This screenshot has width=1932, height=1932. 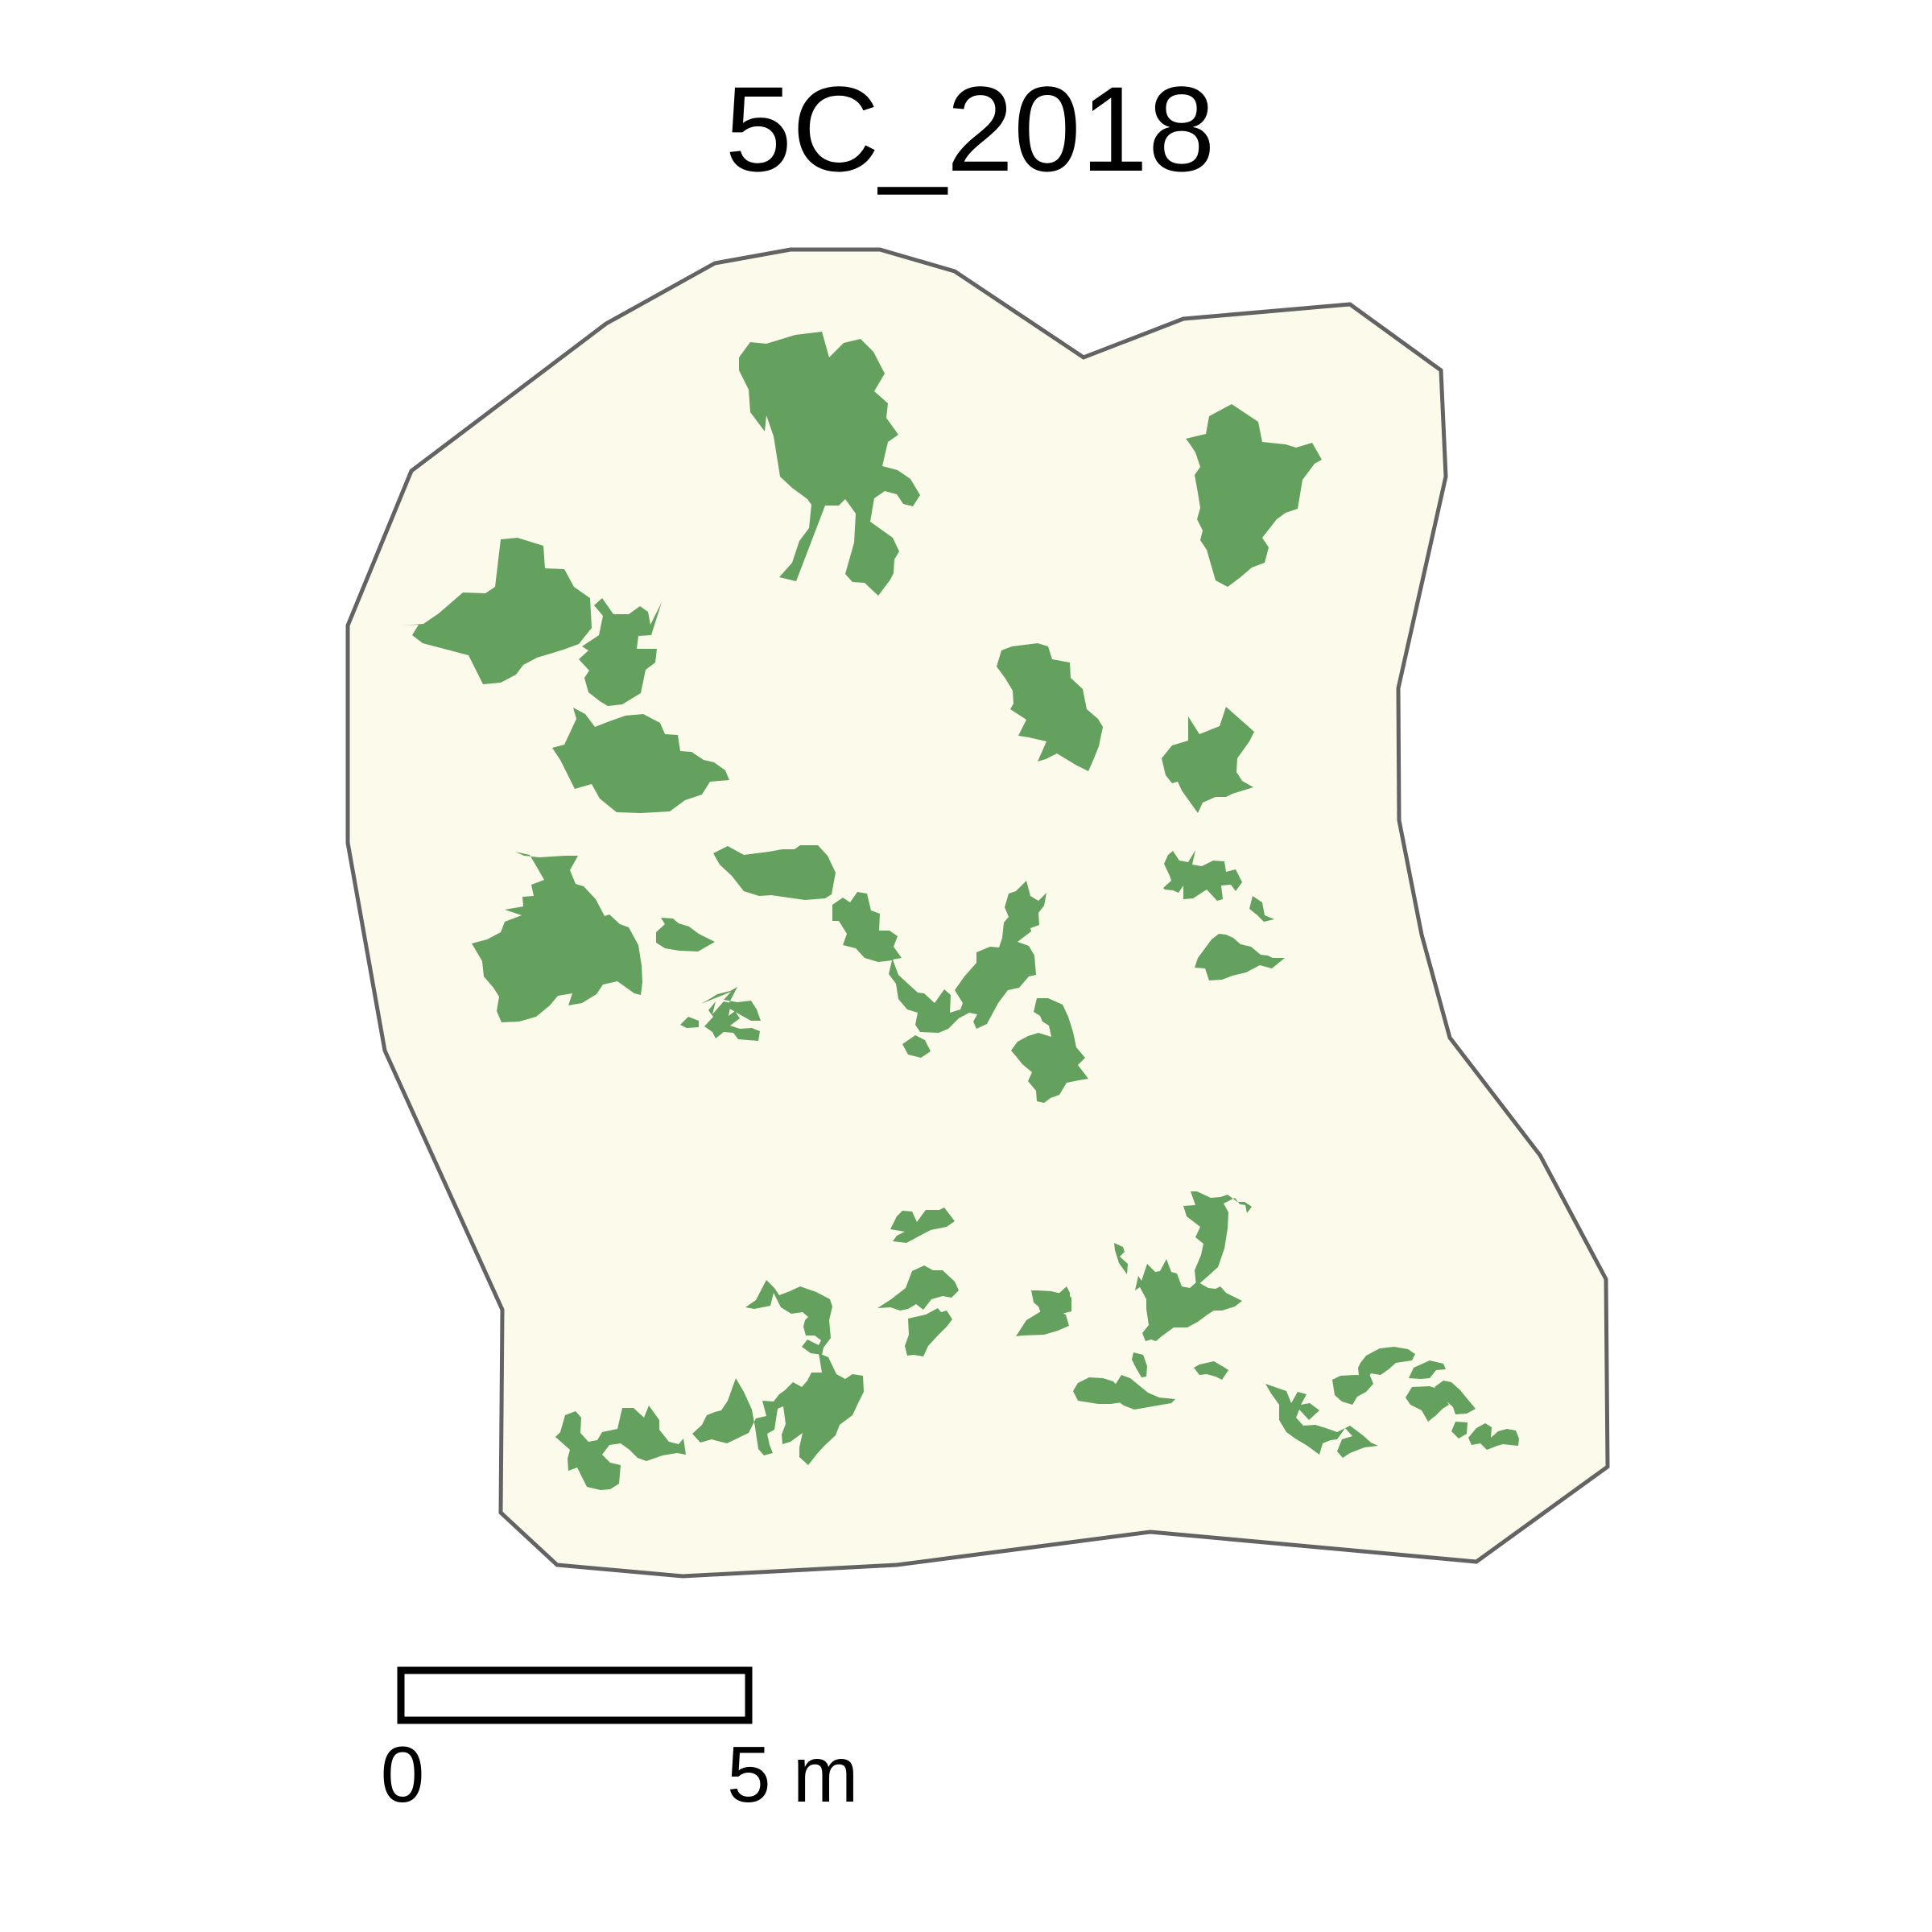 What do you see at coordinates (792, 1774) in the screenshot?
I see `scale-bar-end-label: 5 m` at bounding box center [792, 1774].